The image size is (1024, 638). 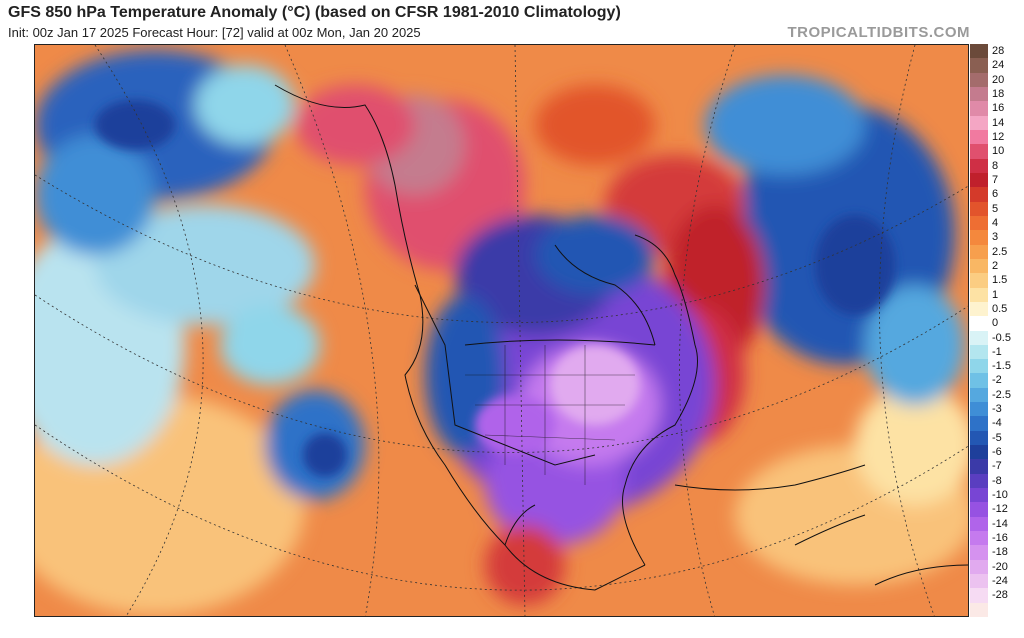 I want to click on legend-entry: -10, so click(x=997, y=495).